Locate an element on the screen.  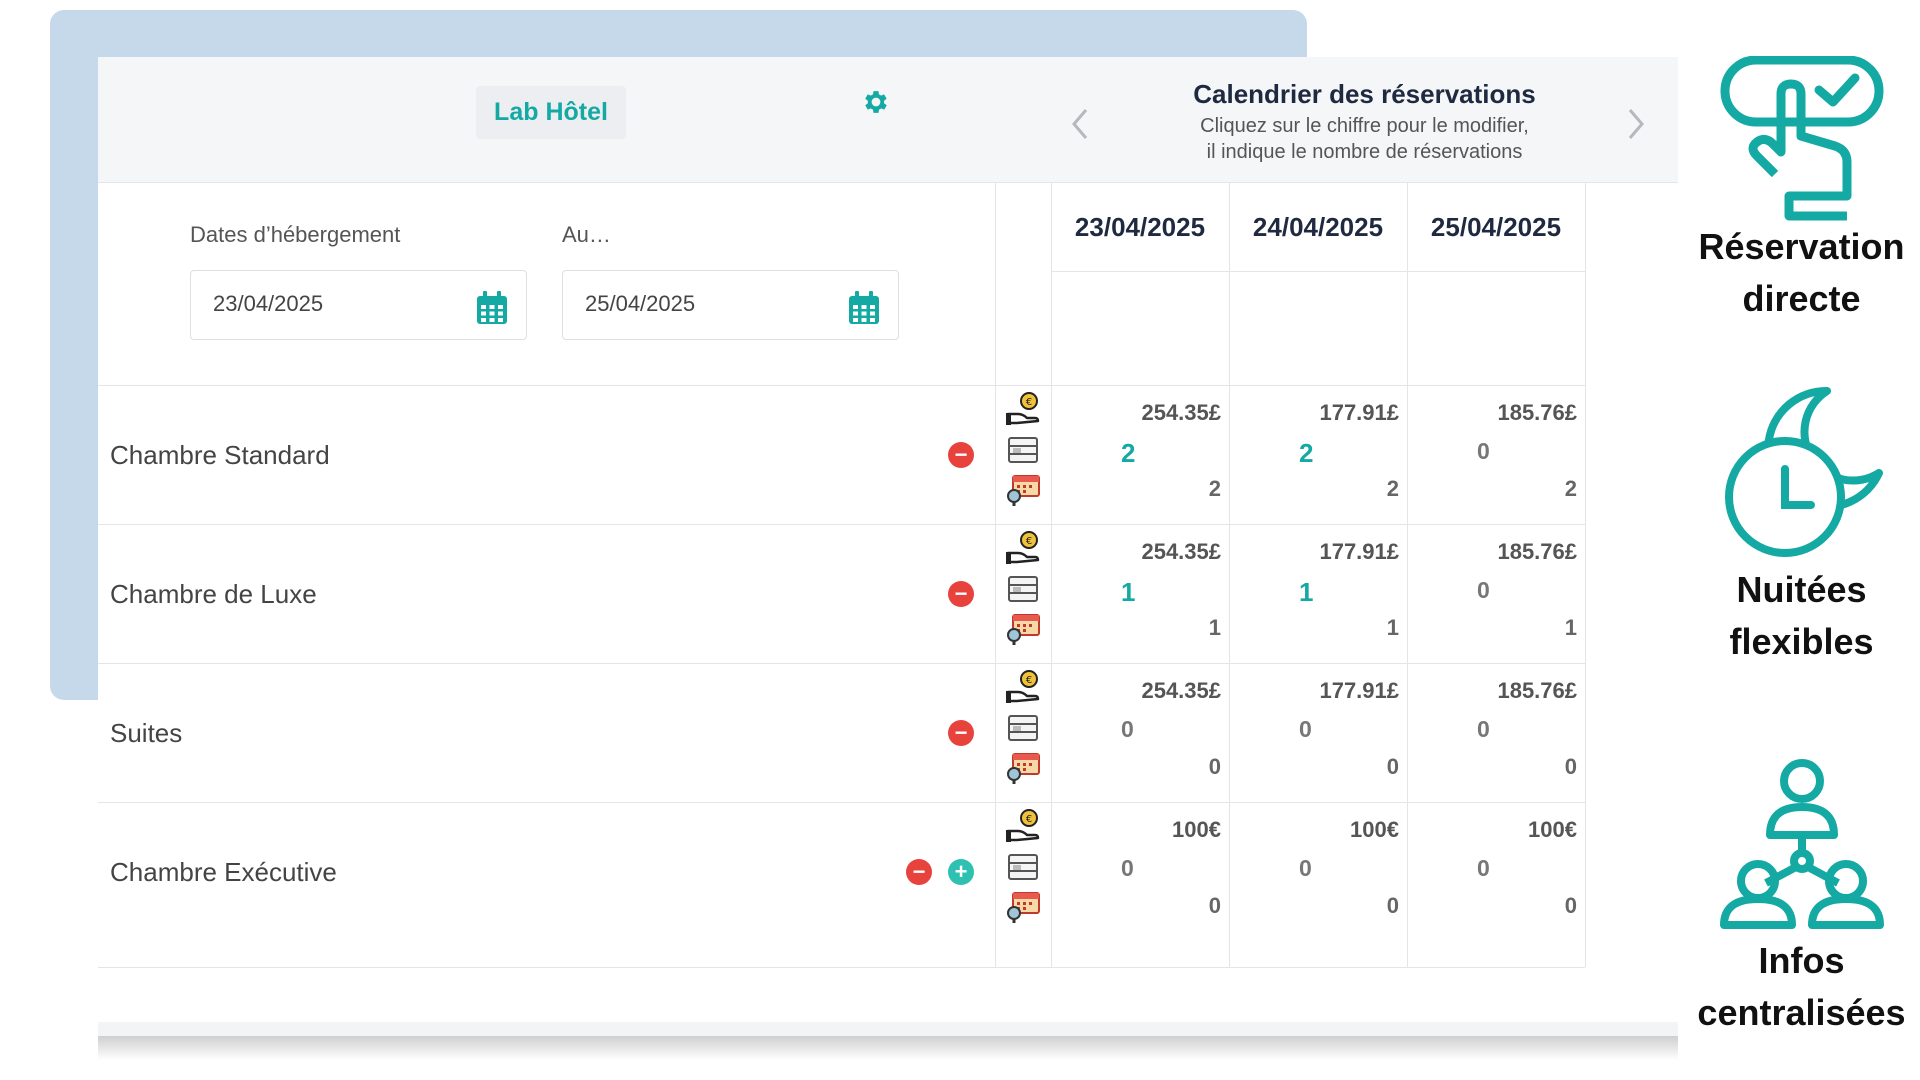
chevron-left-icon is located at coordinates (1080, 124).